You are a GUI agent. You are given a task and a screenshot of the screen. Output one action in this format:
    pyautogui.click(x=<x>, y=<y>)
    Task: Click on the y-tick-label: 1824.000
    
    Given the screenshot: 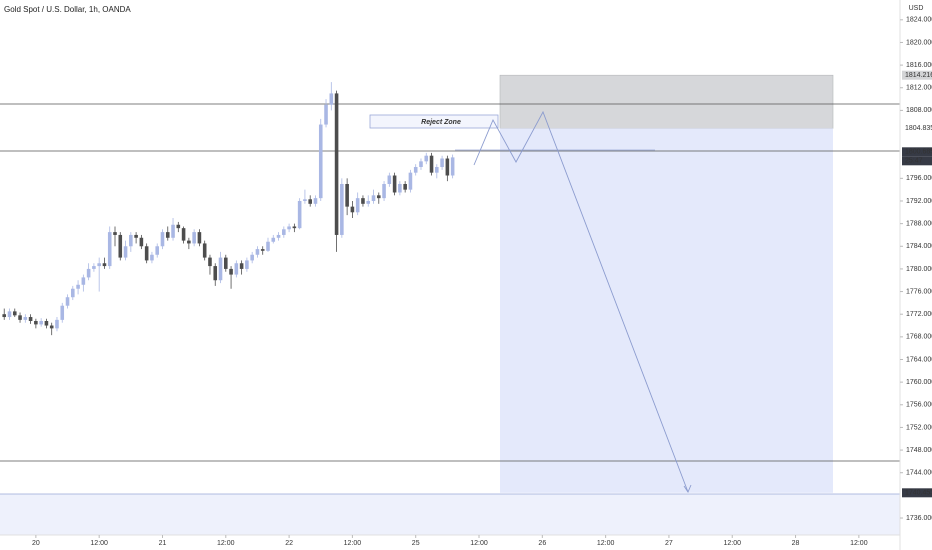 What is the action you would take?
    pyautogui.click(x=919, y=20)
    